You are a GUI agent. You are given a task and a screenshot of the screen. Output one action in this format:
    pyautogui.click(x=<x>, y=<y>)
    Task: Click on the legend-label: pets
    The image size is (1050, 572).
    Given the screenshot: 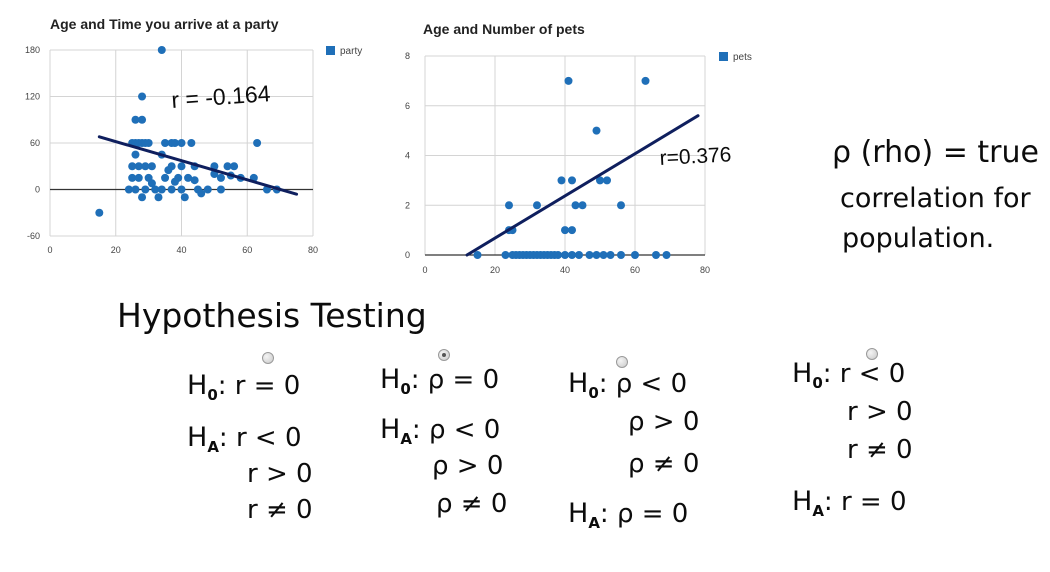 What is the action you would take?
    pyautogui.click(x=742, y=57)
    